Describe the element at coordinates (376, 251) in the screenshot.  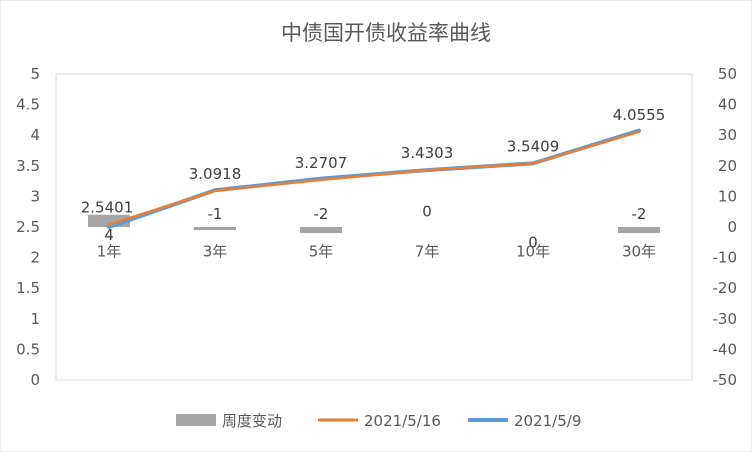
I see `category-labels: 1年 3年 5年 7年 10年 30年` at that location.